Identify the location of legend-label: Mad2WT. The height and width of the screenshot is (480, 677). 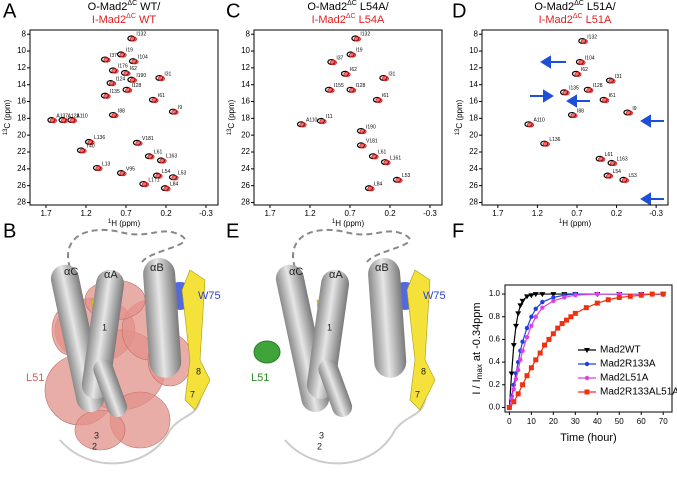
(620, 350).